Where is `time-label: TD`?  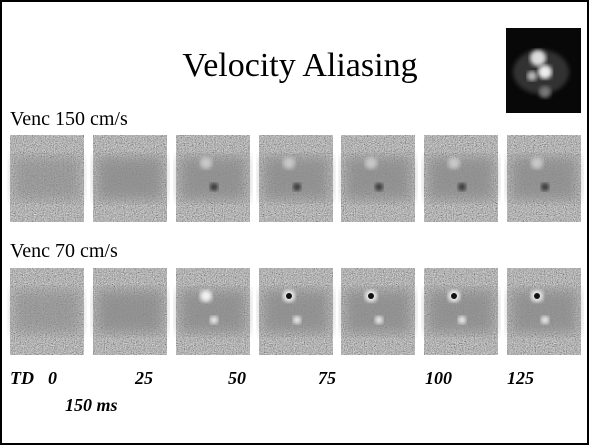
time-label: TD is located at coordinates (22, 378).